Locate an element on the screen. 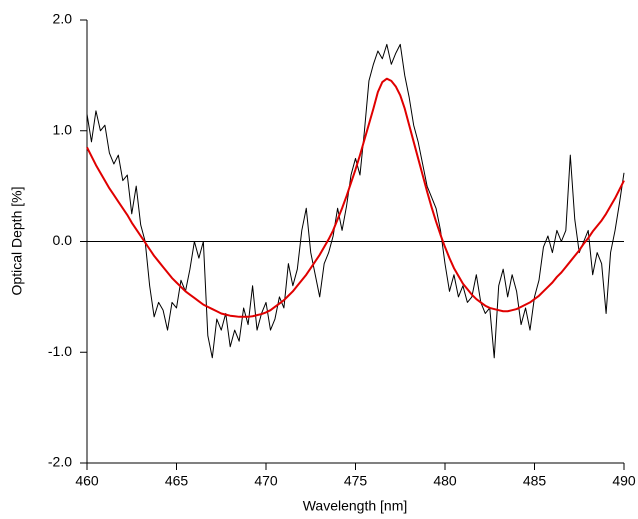  x-tick-label: 485 is located at coordinates (535, 481).